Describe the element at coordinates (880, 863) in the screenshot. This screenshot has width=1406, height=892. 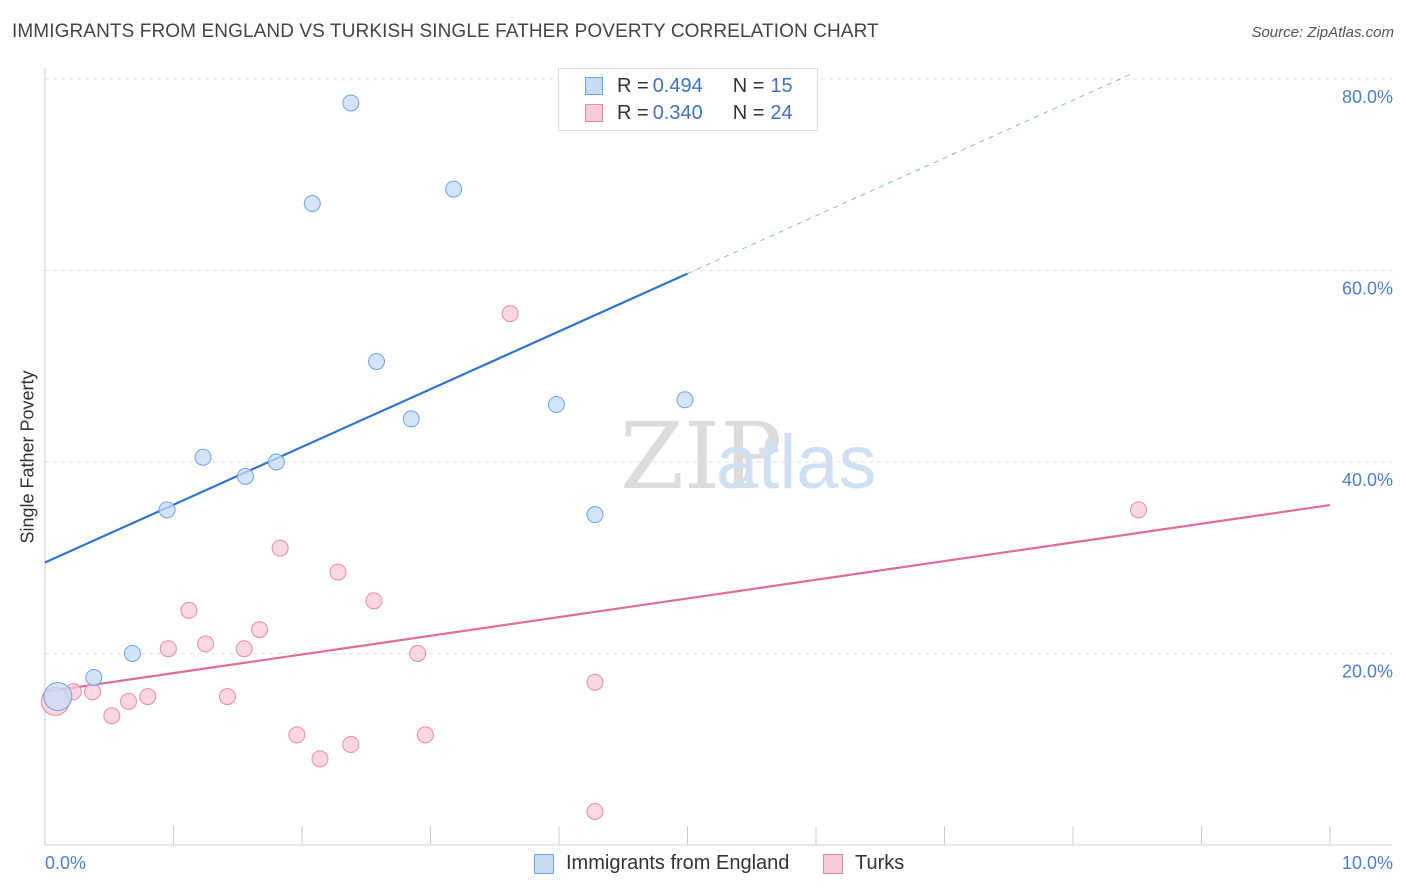
I see `bottom-legend-label-turks: Turks` at that location.